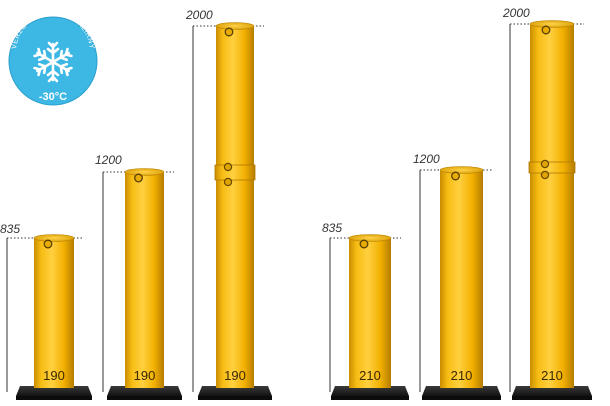 The width and height of the screenshot is (610, 406). I want to click on bollard-4: 835 210, so click(365, 310).